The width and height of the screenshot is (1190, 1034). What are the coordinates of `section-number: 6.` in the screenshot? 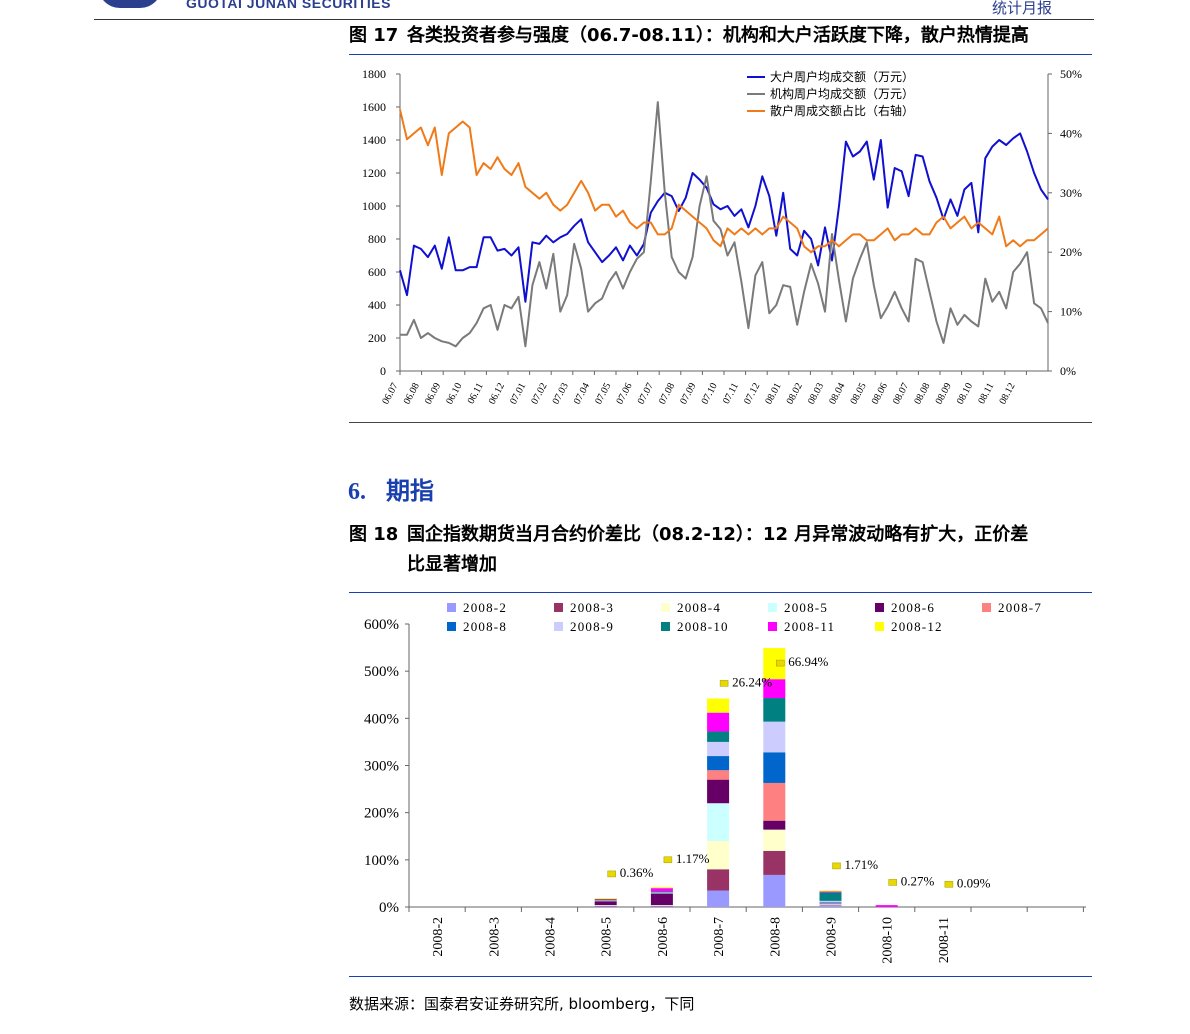 It's located at (357, 492).